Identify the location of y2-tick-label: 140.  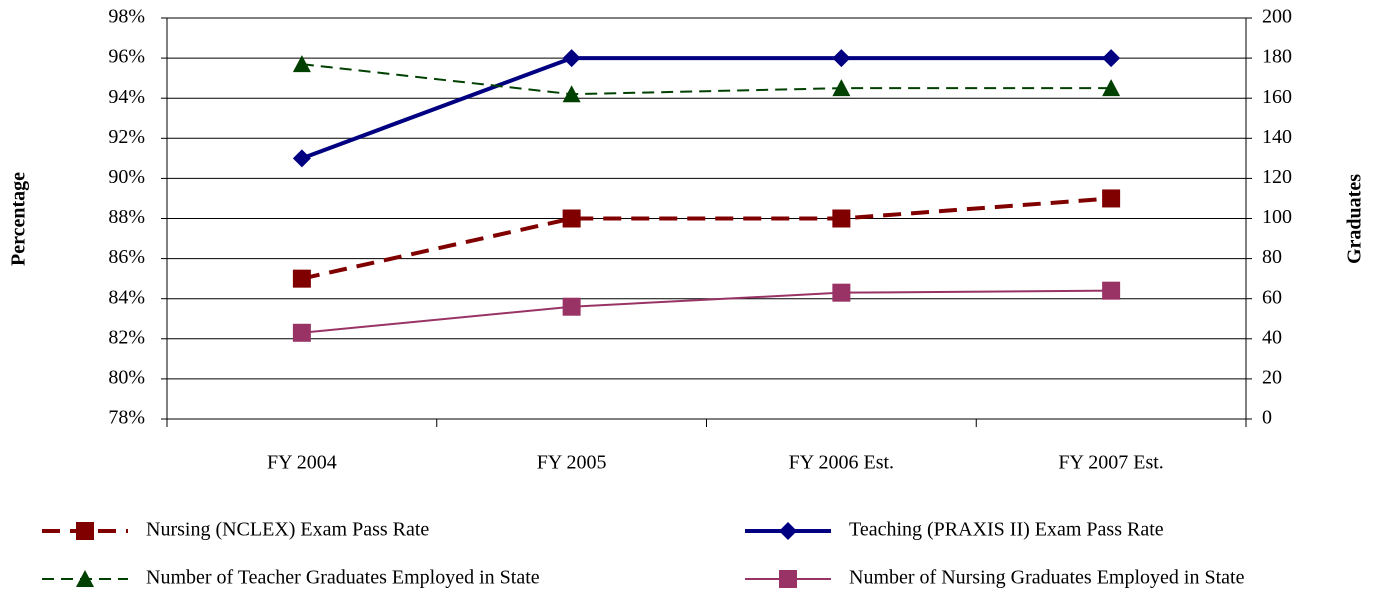
(1277, 137).